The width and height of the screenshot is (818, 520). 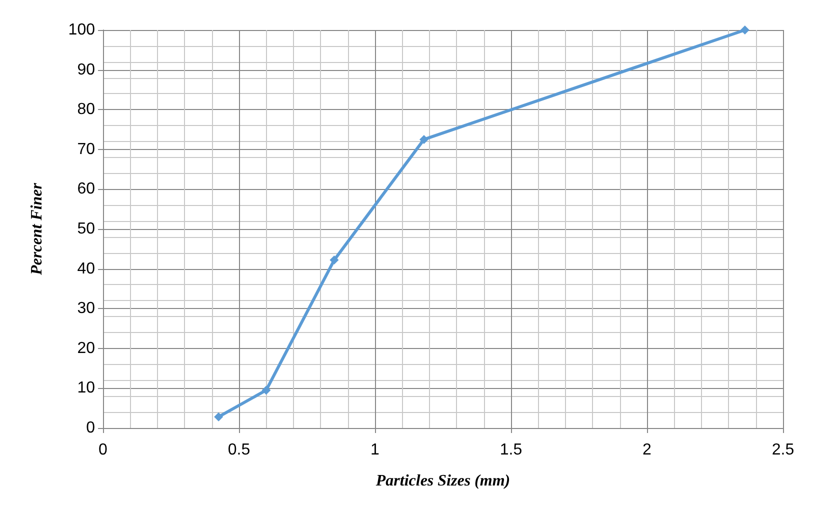 I want to click on y-axis-title: Percent Finer, so click(x=37, y=229).